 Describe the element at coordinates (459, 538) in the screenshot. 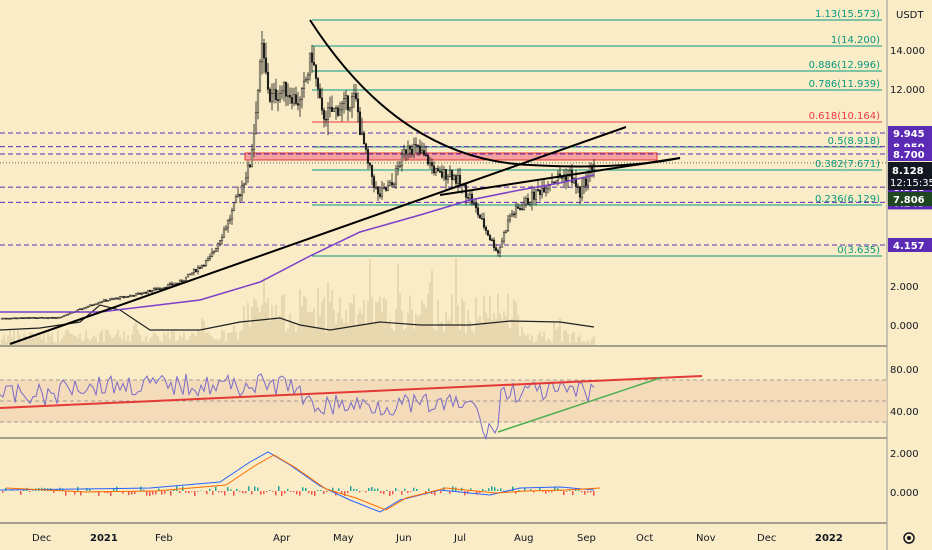

I see `x-label: Jul` at that location.